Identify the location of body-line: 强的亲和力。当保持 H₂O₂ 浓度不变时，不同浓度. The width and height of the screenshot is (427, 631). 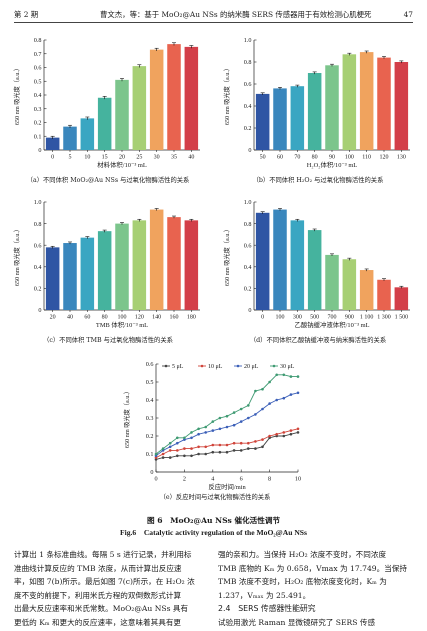
(302, 554).